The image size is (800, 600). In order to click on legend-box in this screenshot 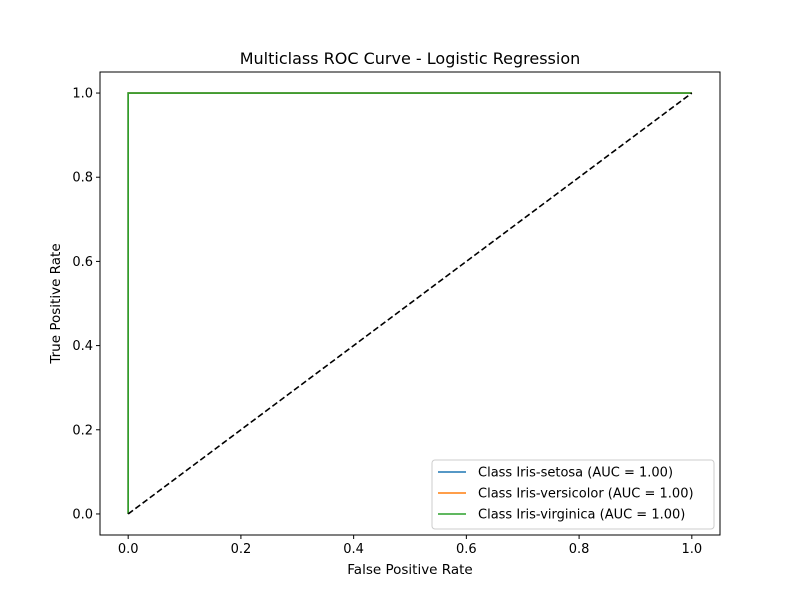, I will do `click(573, 494)`.